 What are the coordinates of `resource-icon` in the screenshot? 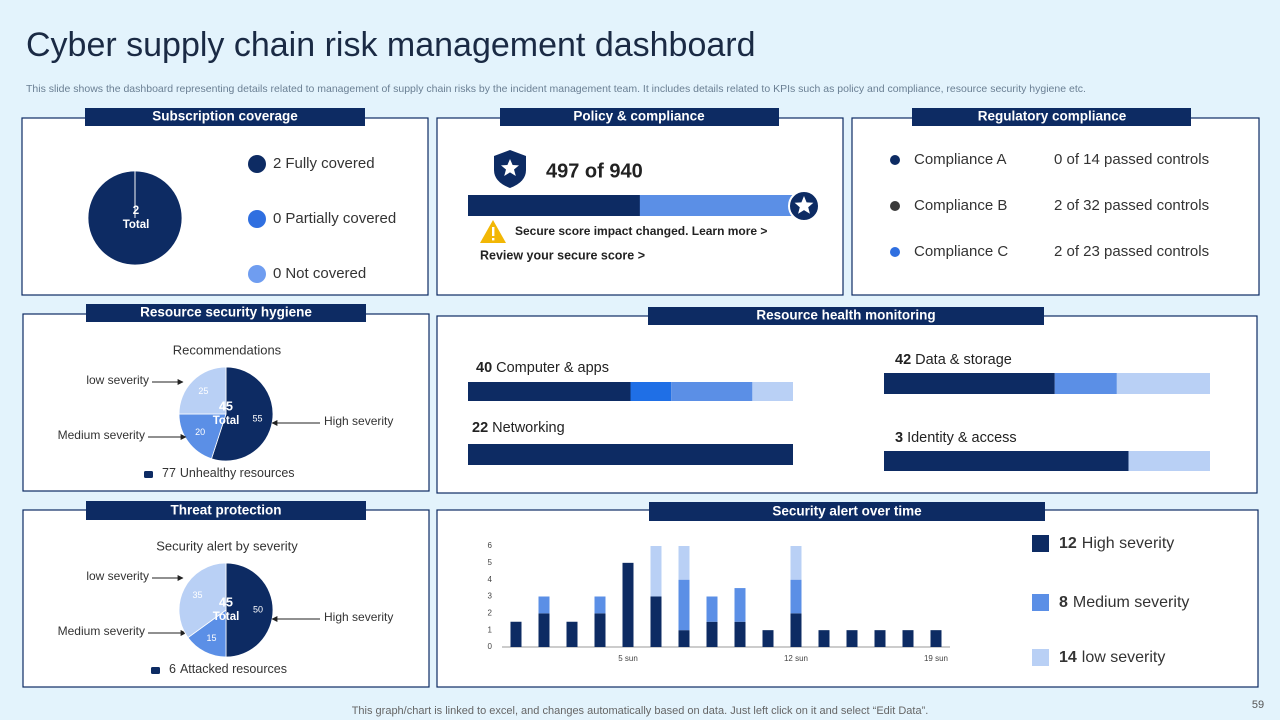 It's located at (148, 474).